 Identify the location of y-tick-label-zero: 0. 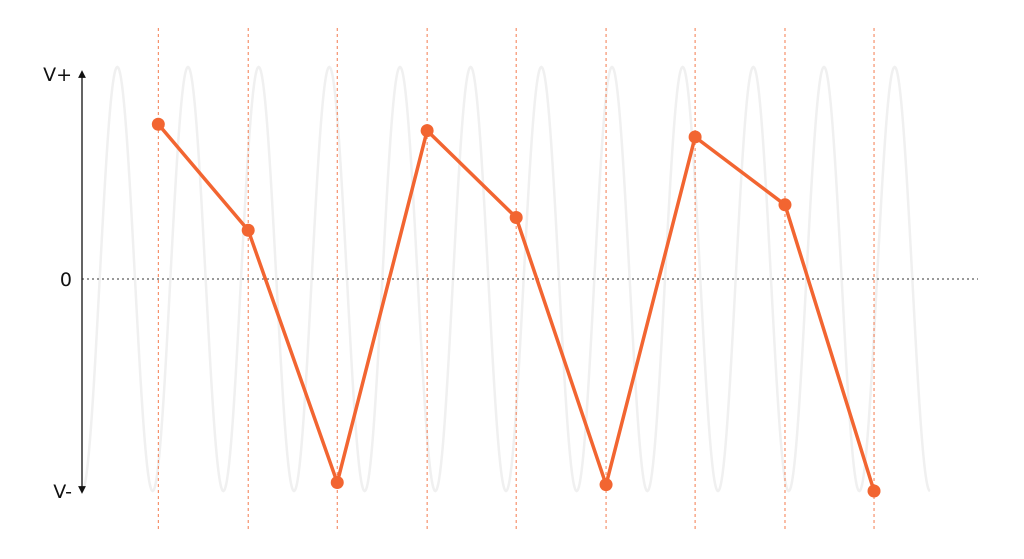
(66, 280).